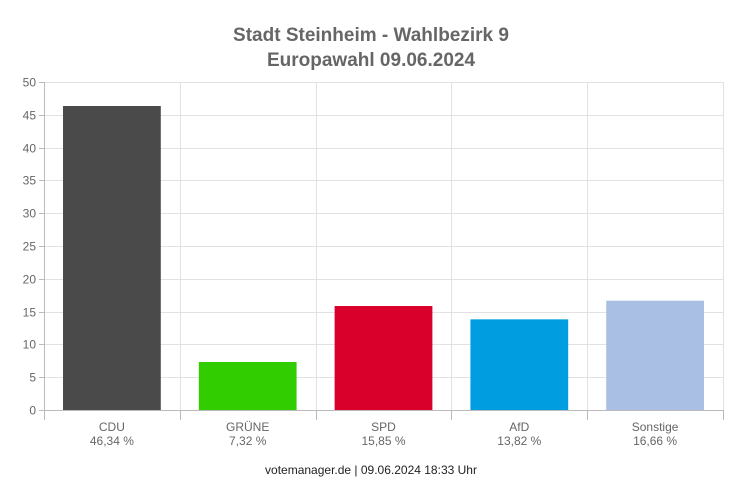 The image size is (742, 497). Describe the element at coordinates (30, 247) in the screenshot. I see `y-tick-label: 25` at that location.